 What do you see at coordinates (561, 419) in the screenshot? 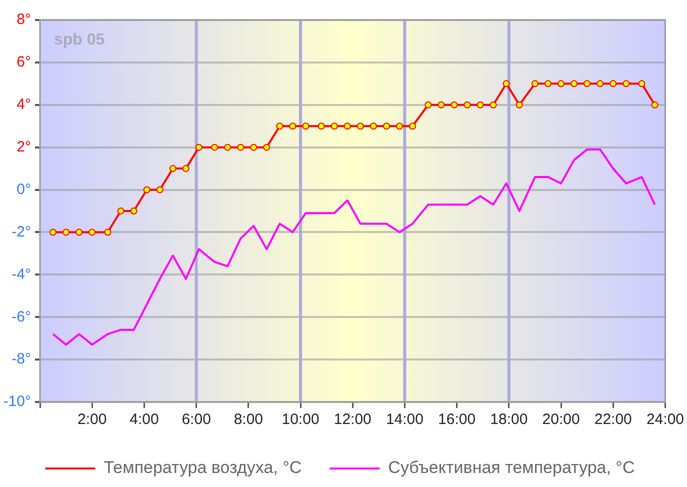
I see `x-tick-label: 20:00` at bounding box center [561, 419].